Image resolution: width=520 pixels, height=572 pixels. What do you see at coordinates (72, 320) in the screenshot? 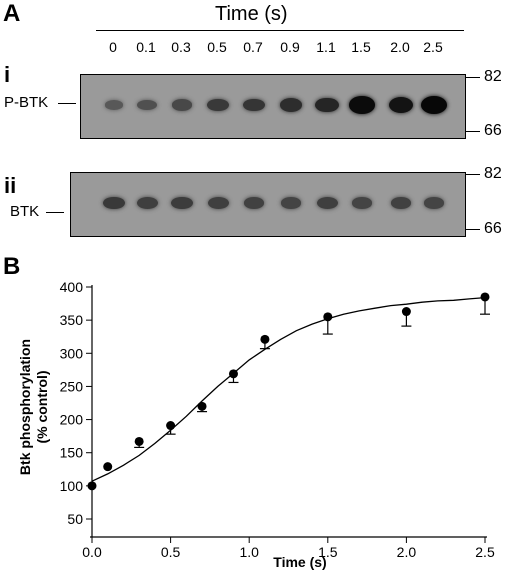
I see `y-tick-label: 350` at bounding box center [72, 320].